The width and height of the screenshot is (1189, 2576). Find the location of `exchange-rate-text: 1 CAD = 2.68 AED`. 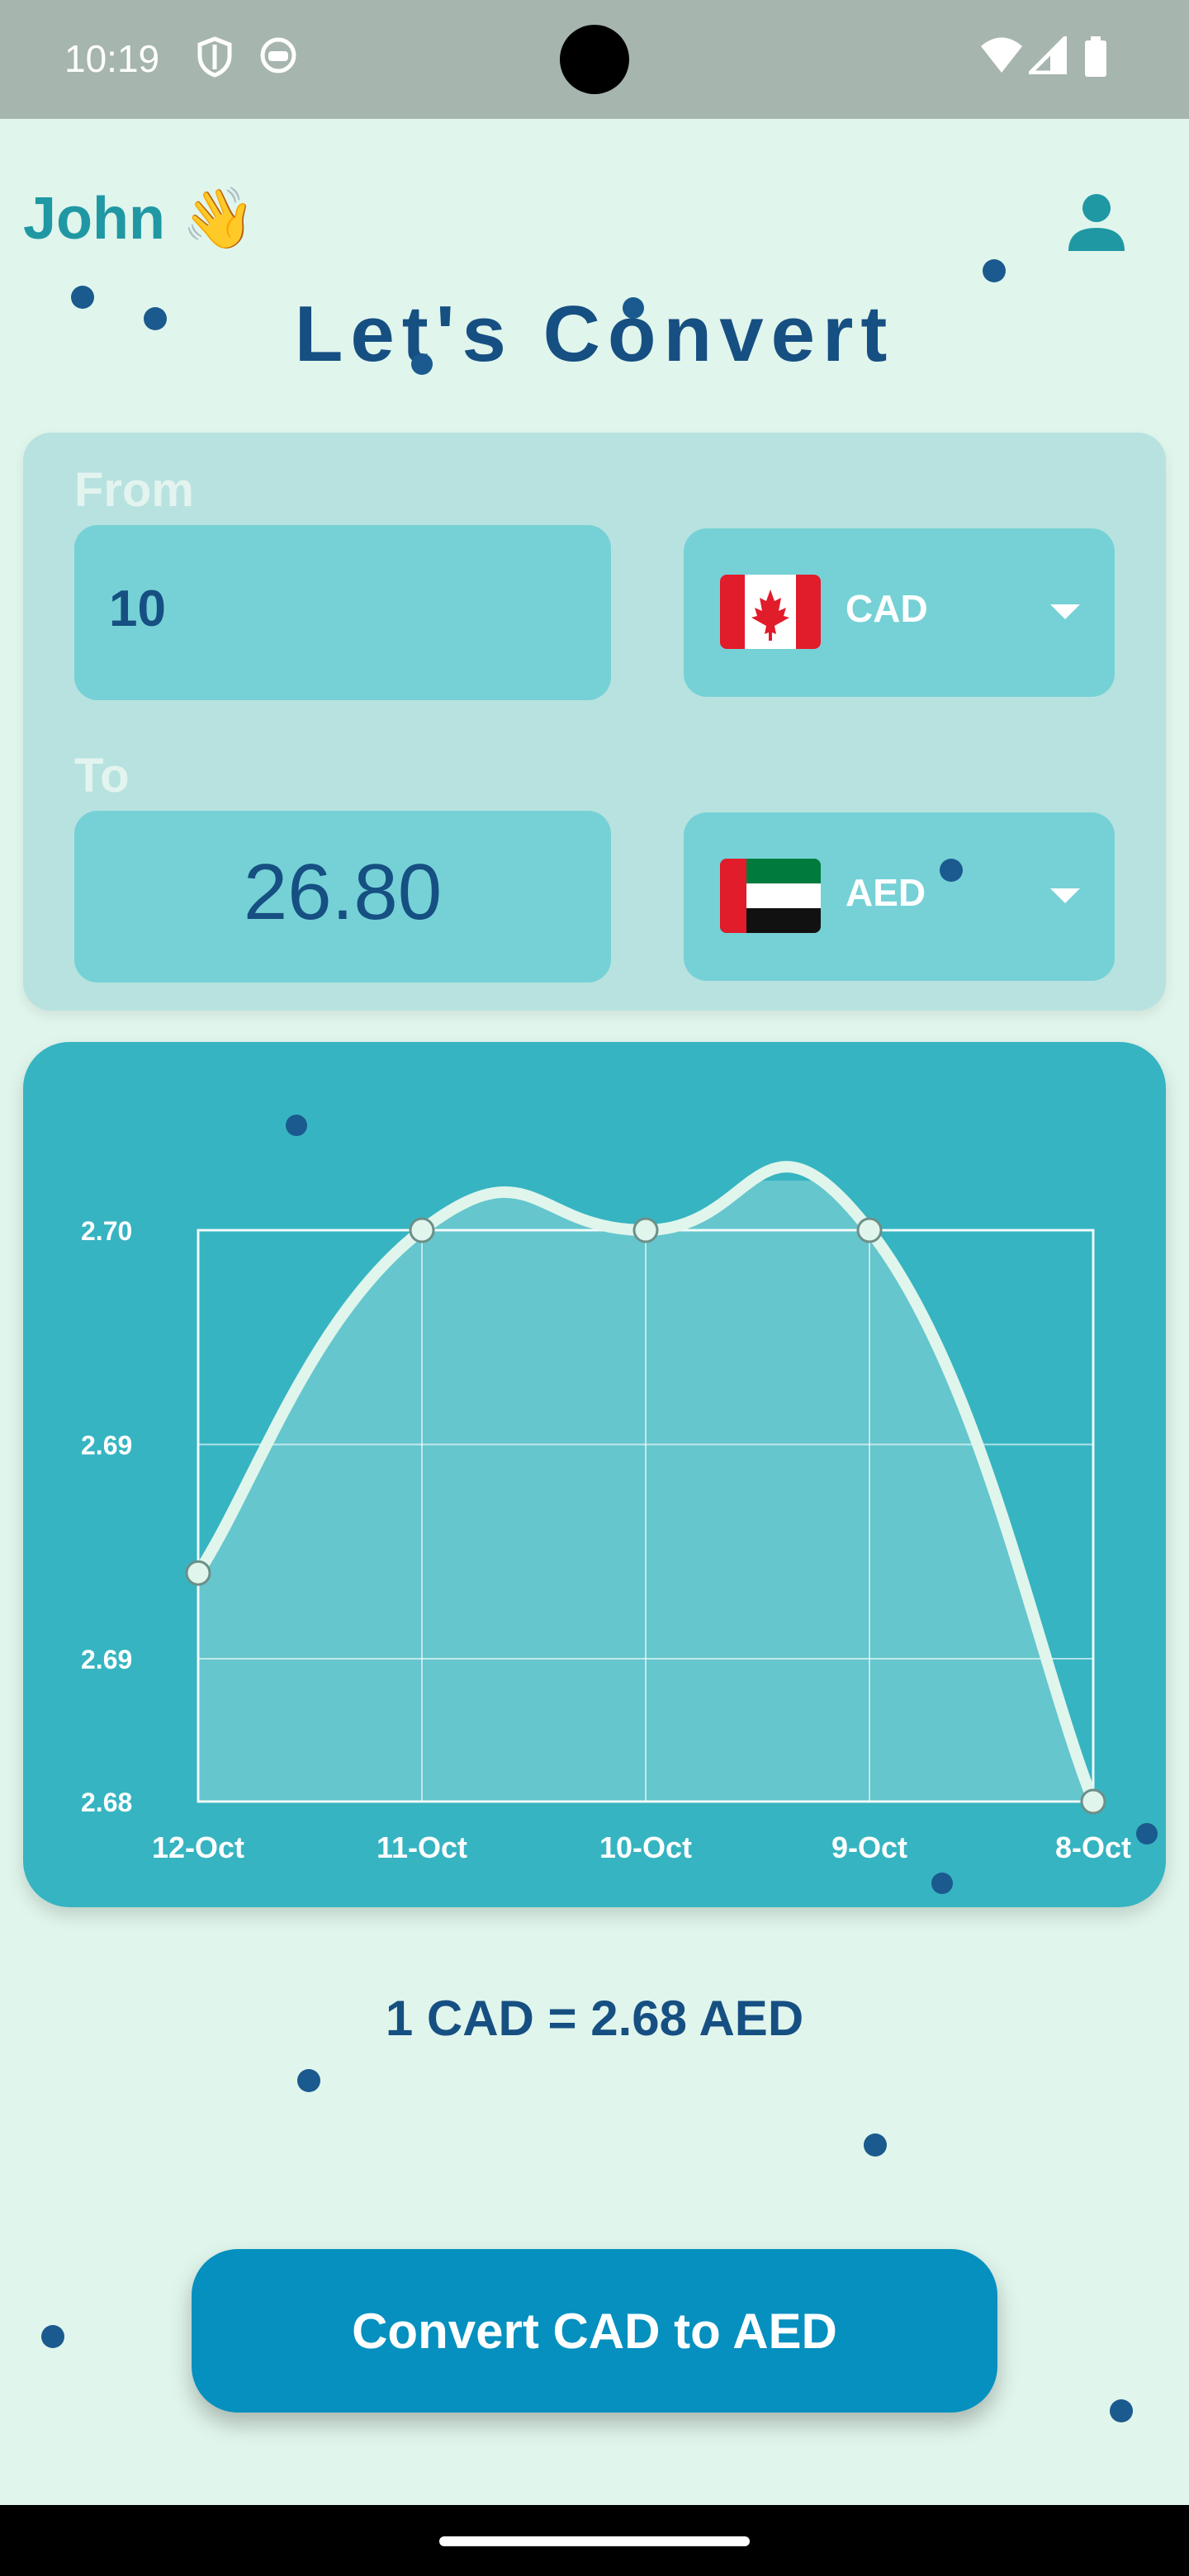

exchange-rate-text: 1 CAD = 2.68 AED is located at coordinates (594, 2018).